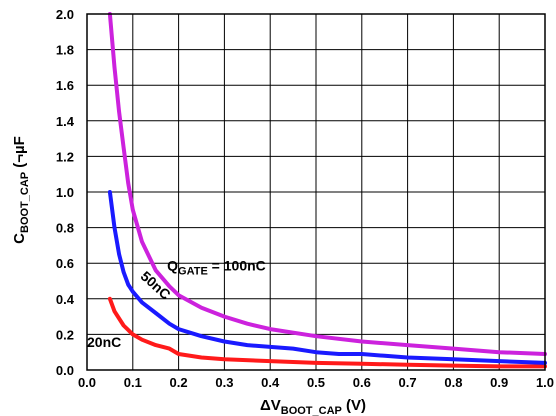 Image resolution: width=556 pixels, height=416 pixels. I want to click on y-tick-label: 1.6, so click(65, 85).